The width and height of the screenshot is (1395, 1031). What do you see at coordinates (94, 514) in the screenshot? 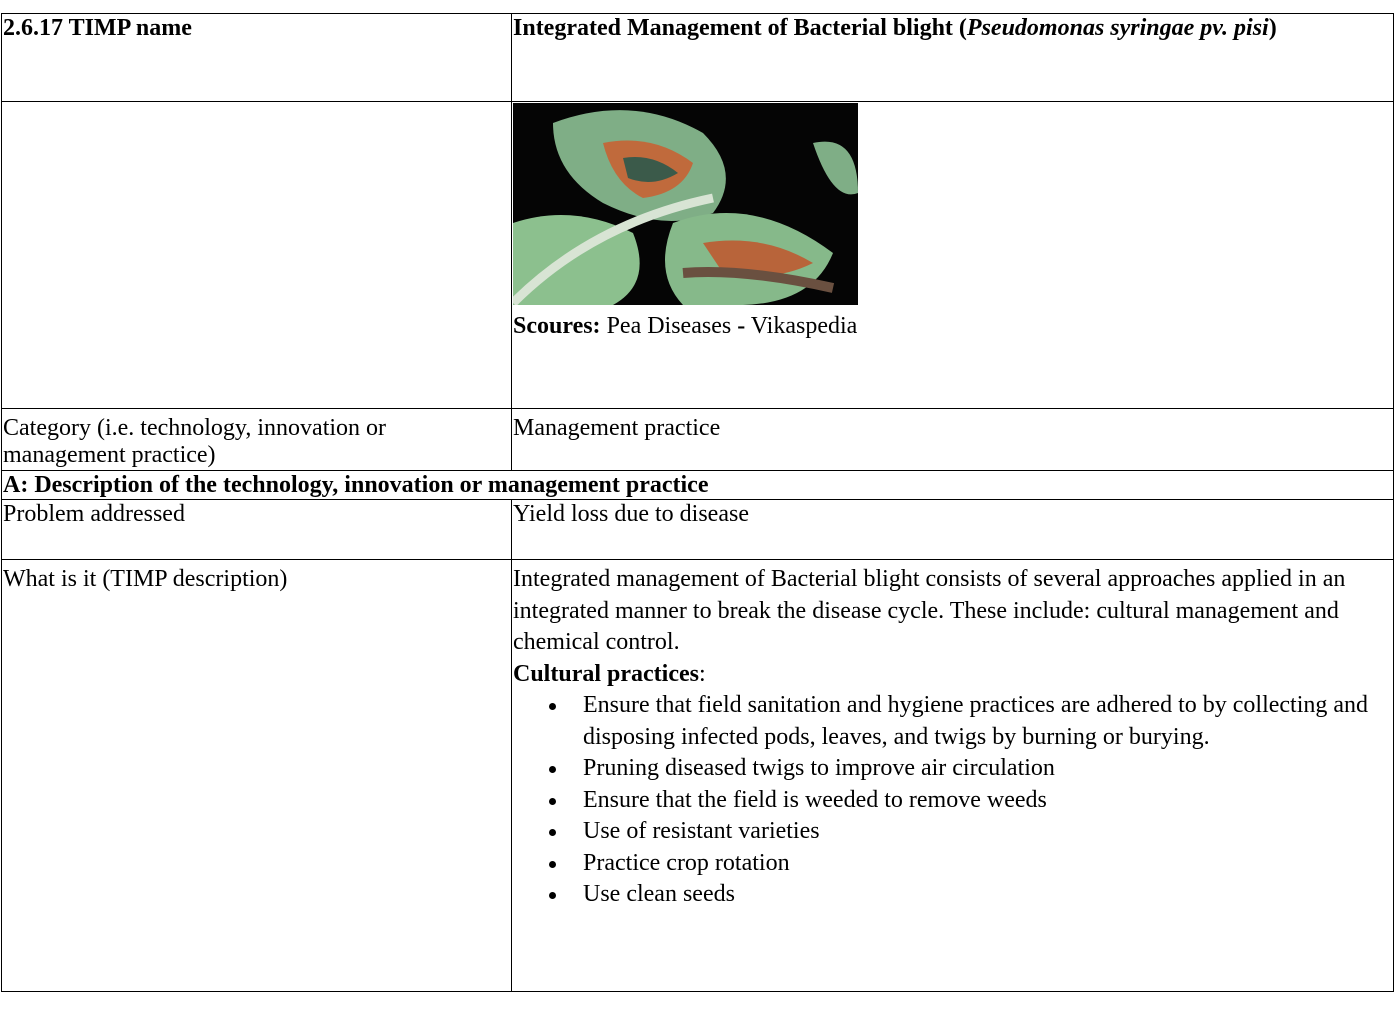
I see `label: Problem addressed` at bounding box center [94, 514].